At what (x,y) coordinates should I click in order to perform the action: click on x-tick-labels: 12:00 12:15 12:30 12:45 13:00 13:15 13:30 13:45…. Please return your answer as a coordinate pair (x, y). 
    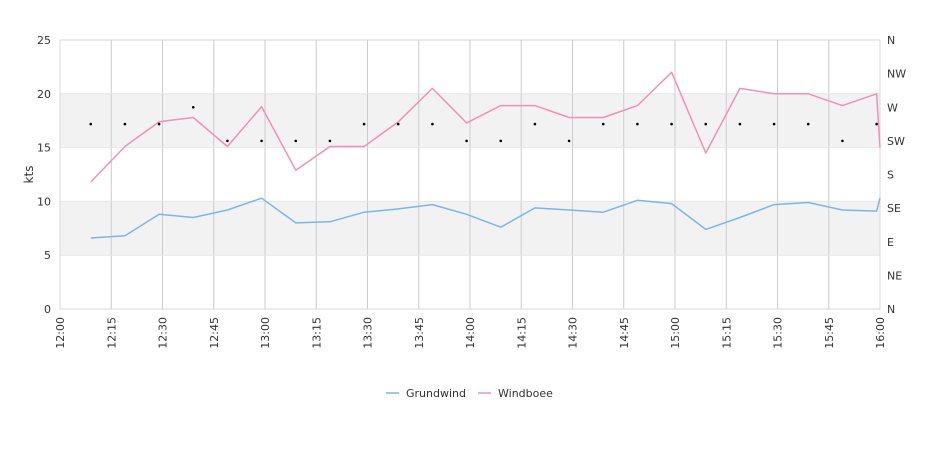
    Looking at the image, I should click on (470, 333).